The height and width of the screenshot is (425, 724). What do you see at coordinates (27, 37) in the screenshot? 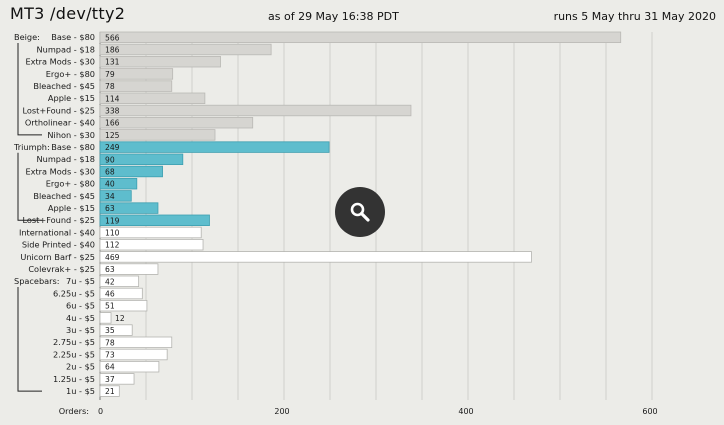
I see `group-label: Beige:` at bounding box center [27, 37].